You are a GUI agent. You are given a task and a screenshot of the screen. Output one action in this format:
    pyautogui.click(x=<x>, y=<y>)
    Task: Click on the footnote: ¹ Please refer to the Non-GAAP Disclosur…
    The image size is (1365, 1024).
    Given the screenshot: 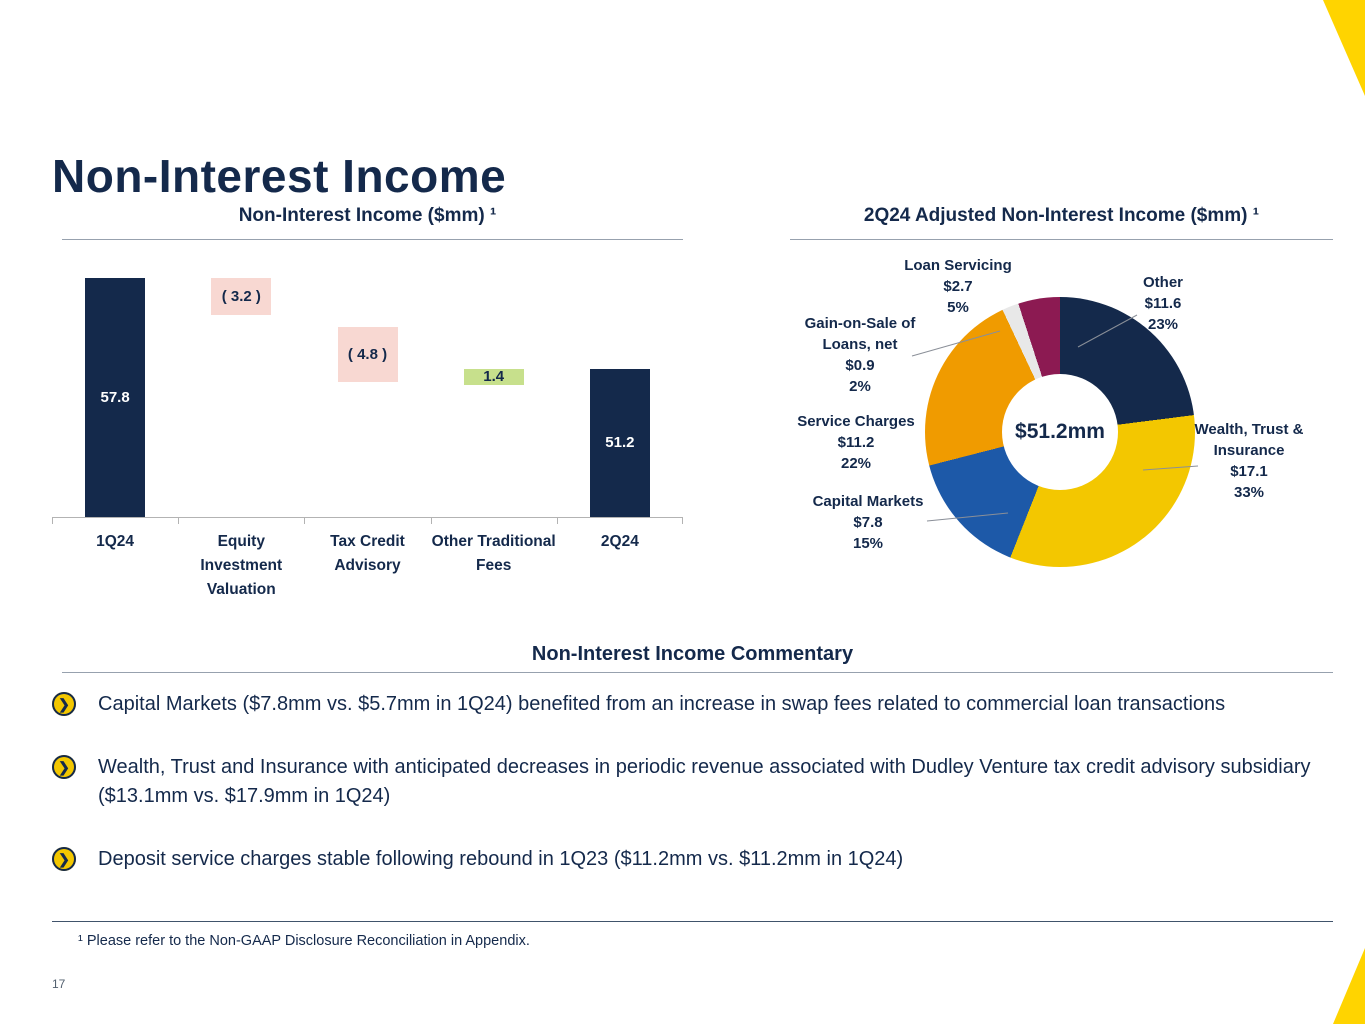 What is the action you would take?
    pyautogui.click(x=304, y=941)
    